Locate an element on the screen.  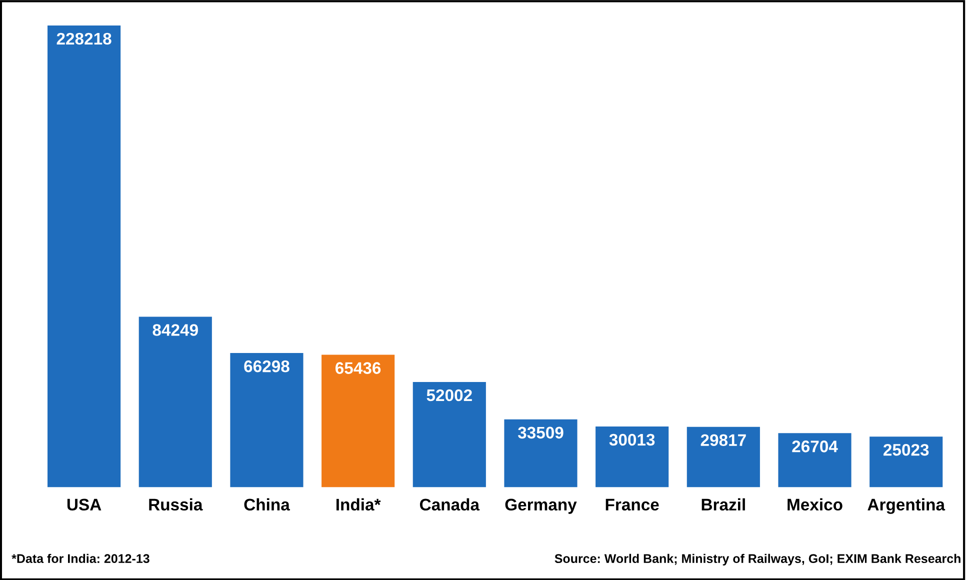
x-tick-label: France is located at coordinates (632, 504).